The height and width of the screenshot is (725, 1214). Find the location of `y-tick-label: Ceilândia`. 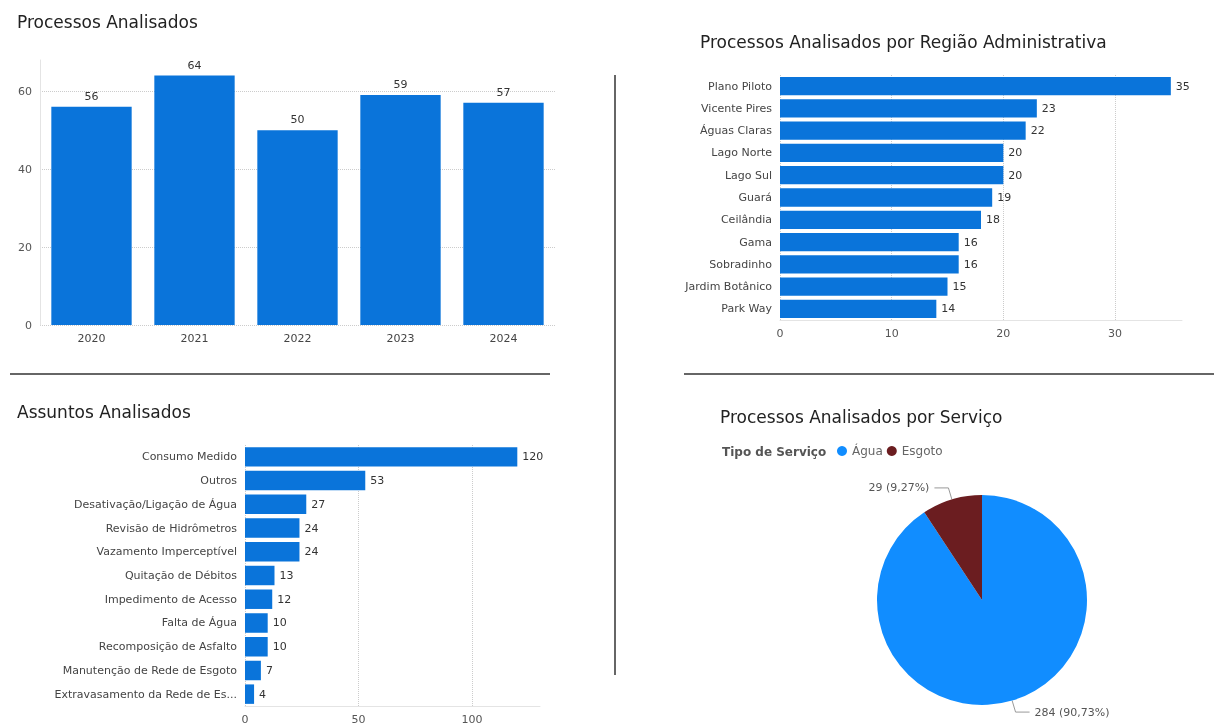

y-tick-label: Ceilândia is located at coordinates (746, 220).